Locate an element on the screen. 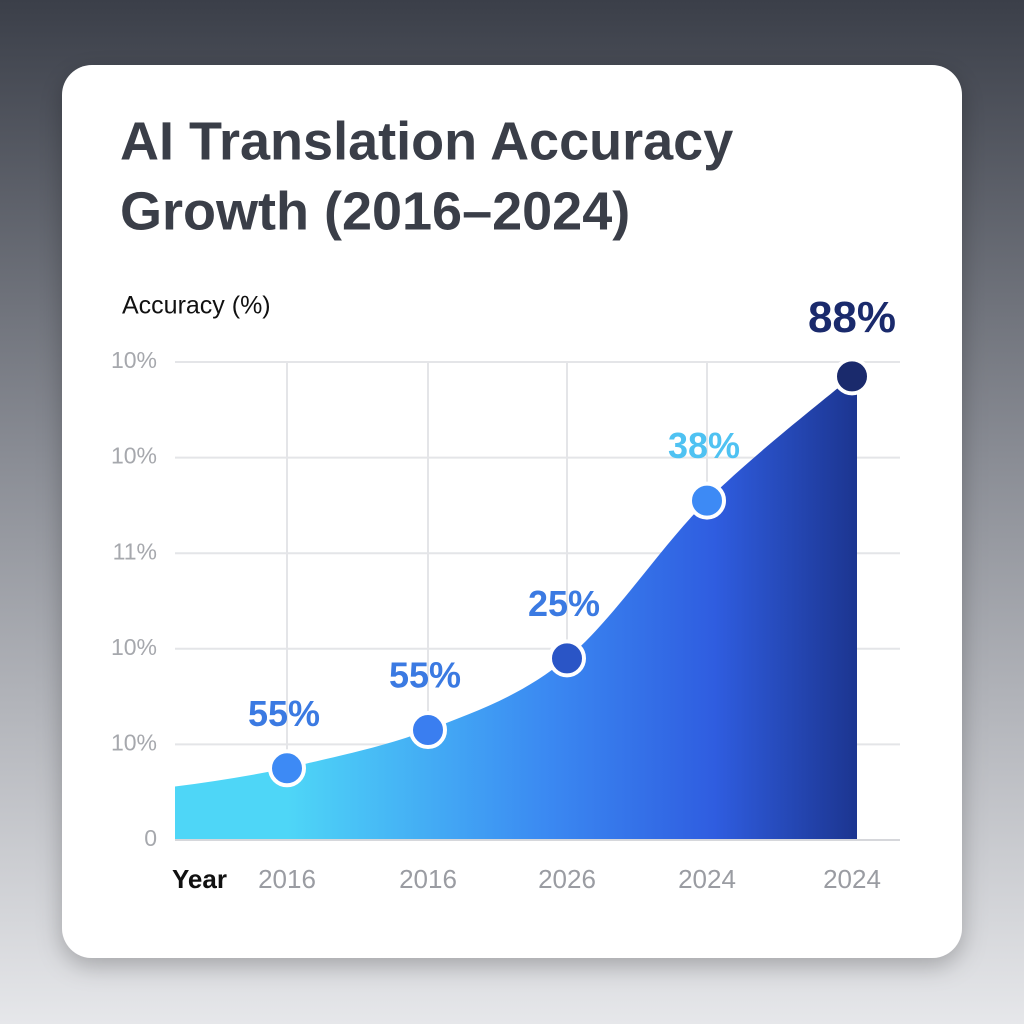  point-annotation: 88% is located at coordinates (852, 317).